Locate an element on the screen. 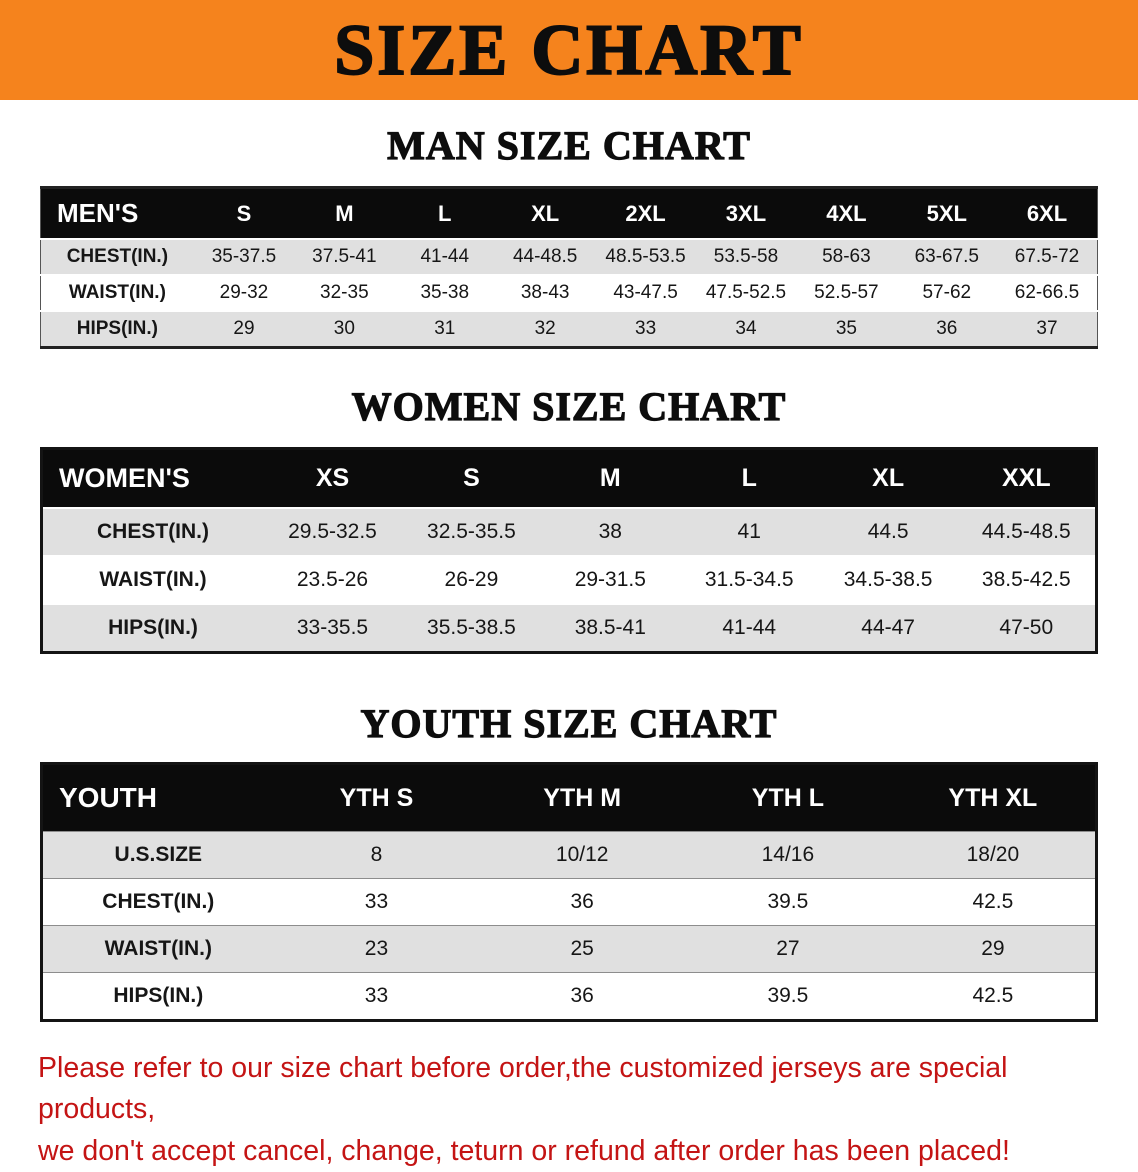  col-header: XS is located at coordinates (332, 478).